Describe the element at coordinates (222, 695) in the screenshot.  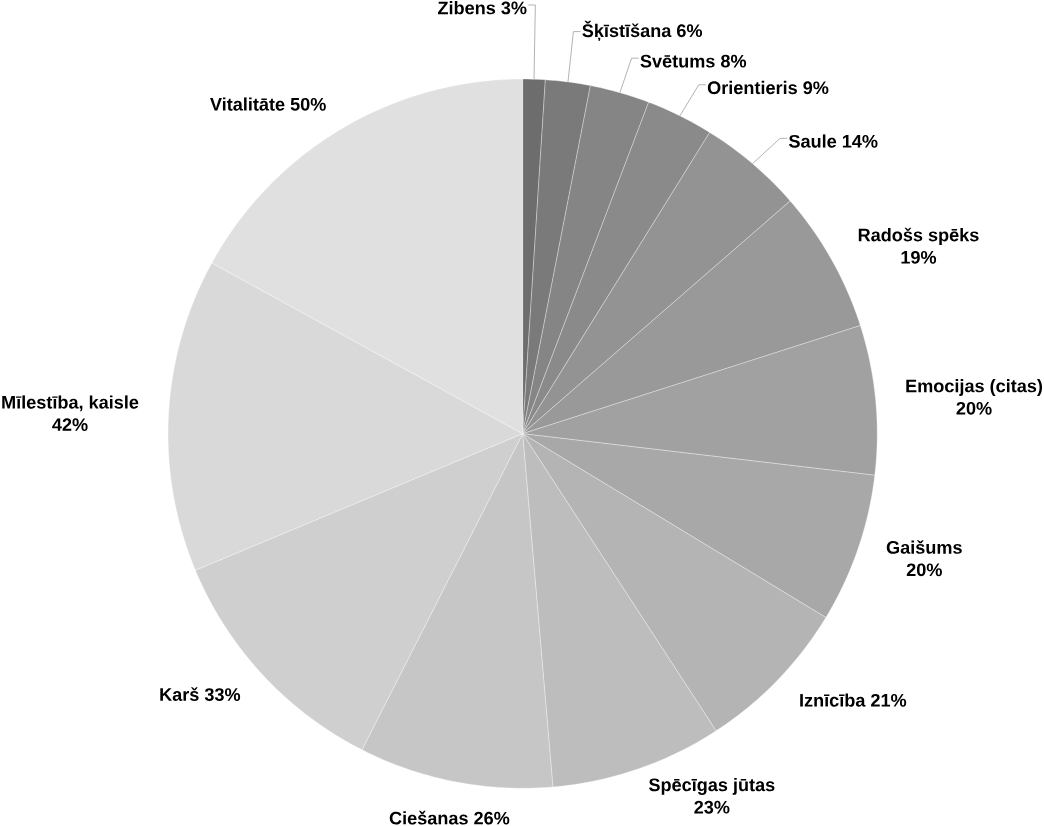
I see `data-label: 33%` at that location.